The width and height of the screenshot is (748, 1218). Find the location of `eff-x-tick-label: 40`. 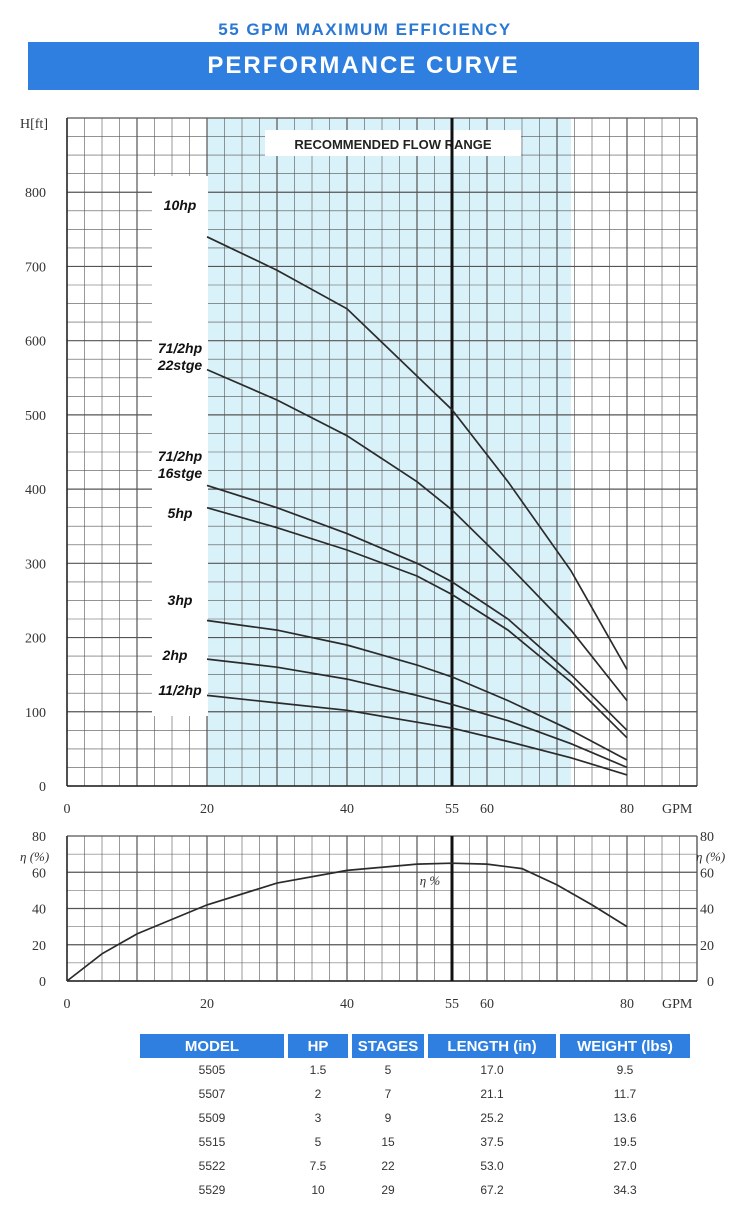

eff-x-tick-label: 40 is located at coordinates (347, 1004).